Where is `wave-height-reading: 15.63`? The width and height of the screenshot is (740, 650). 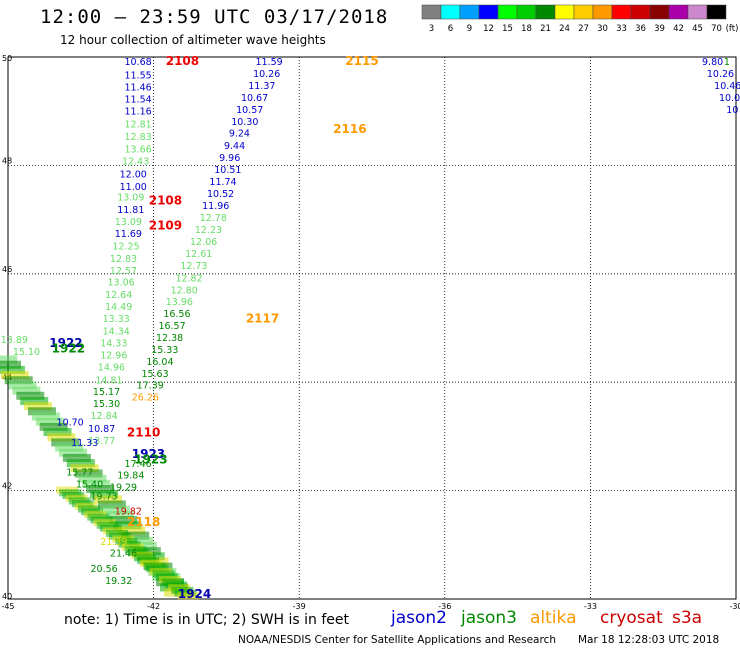
wave-height-reading: 15.63 is located at coordinates (154, 374).